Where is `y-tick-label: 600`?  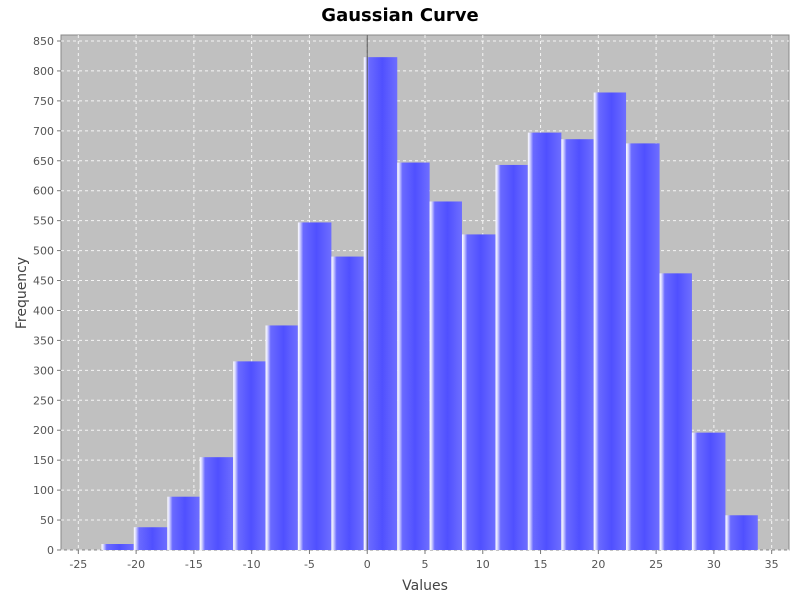
y-tick-label: 600 is located at coordinates (43, 191).